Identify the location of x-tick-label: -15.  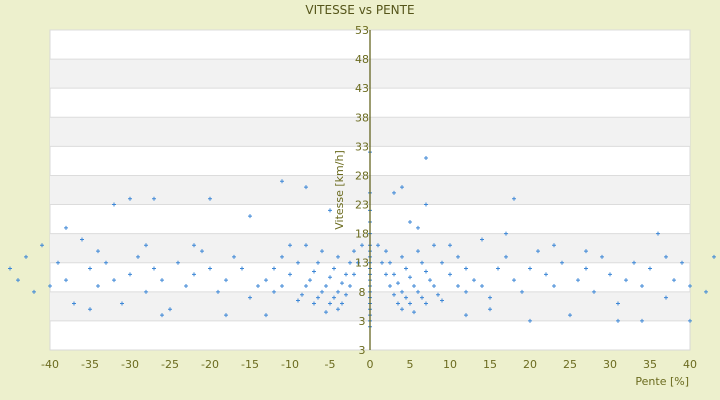
(250, 364).